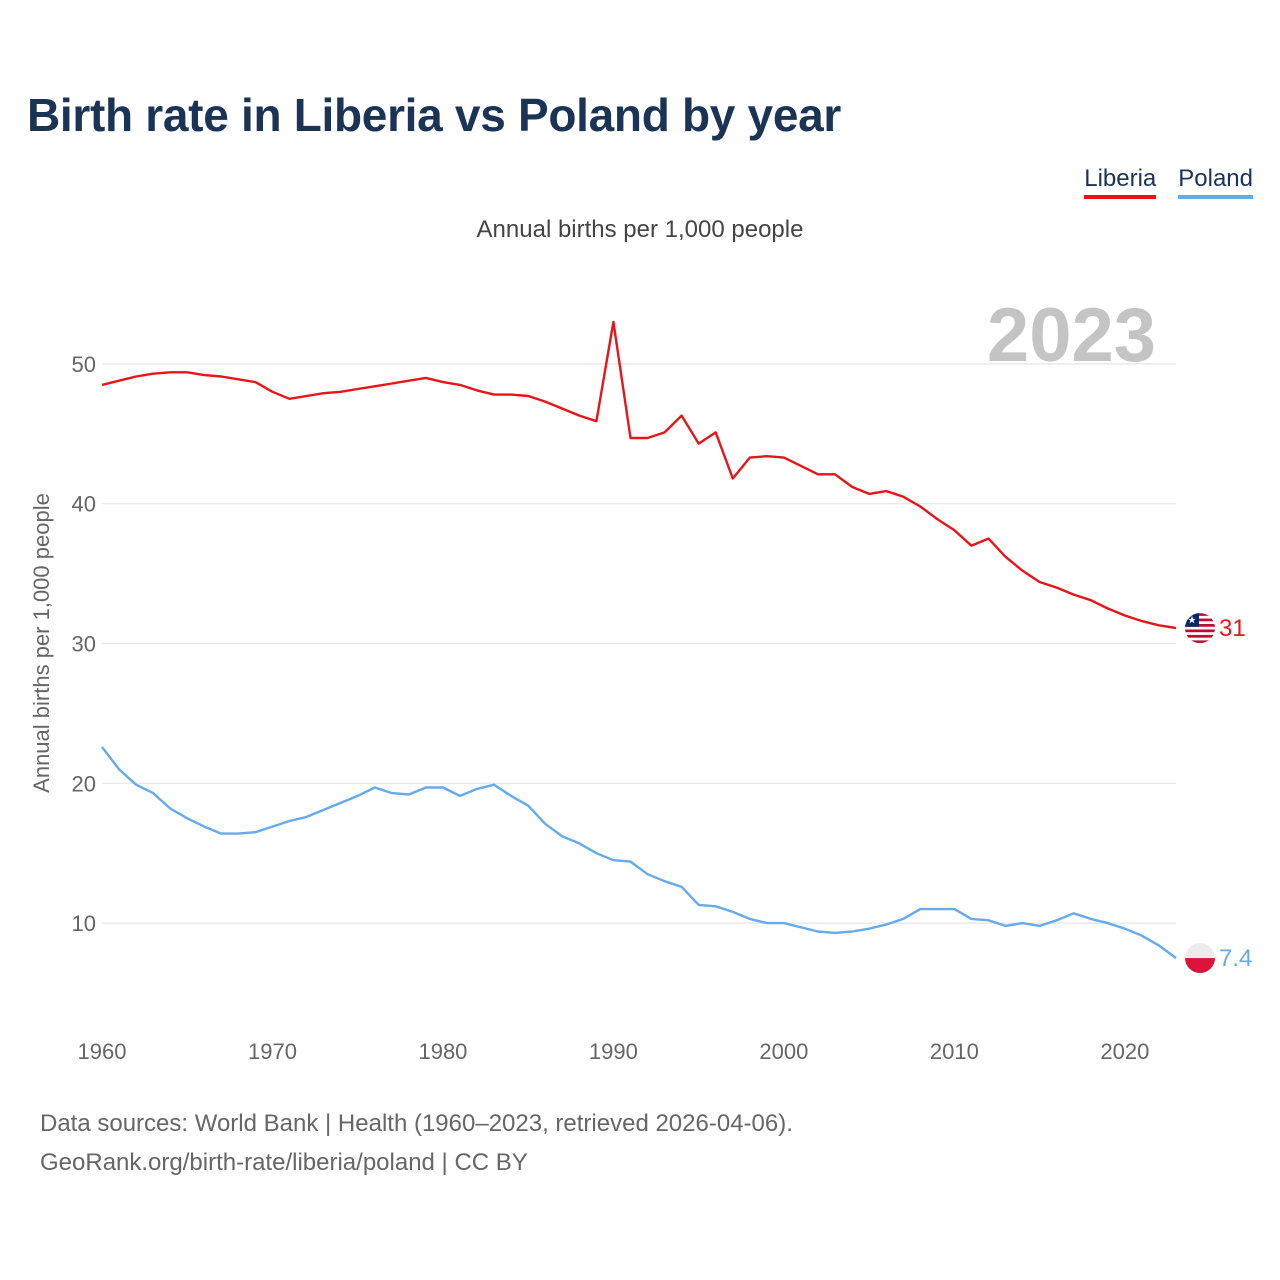 This screenshot has width=1280, height=1280. Describe the element at coordinates (1124, 1051) in the screenshot. I see `x-tick-label-2020: 2020` at that location.